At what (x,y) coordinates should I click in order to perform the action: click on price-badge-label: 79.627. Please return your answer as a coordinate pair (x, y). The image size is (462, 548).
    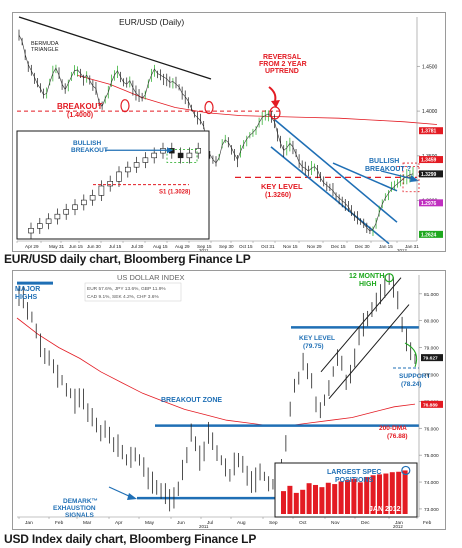
    Looking at the image, I should click on (430, 359).